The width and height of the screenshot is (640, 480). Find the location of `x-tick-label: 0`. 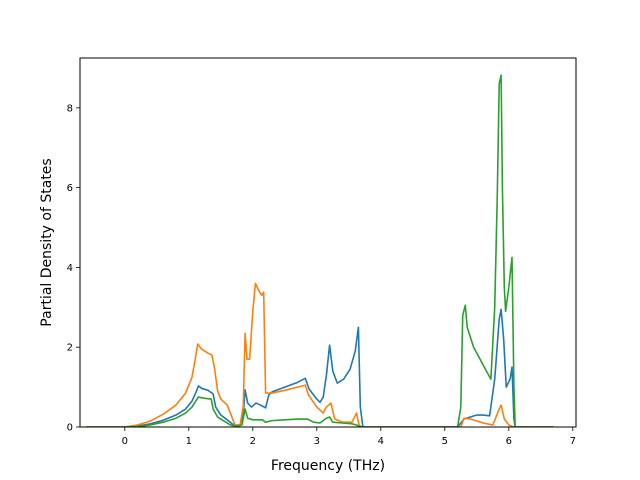

x-tick-label: 0 is located at coordinates (125, 441).